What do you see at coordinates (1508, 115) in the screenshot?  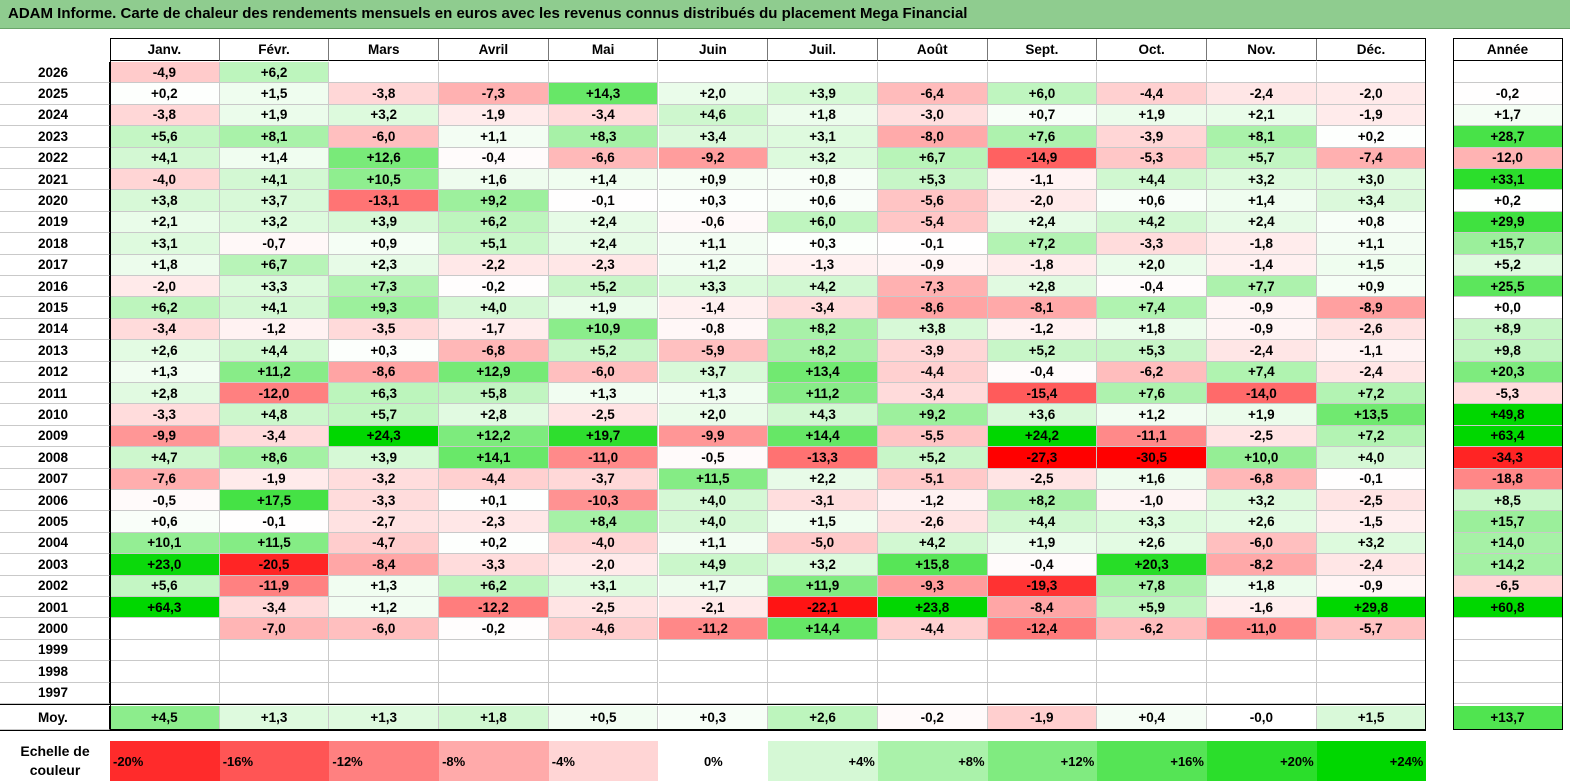 I see `annual-total-cell: +1,7` at bounding box center [1508, 115].